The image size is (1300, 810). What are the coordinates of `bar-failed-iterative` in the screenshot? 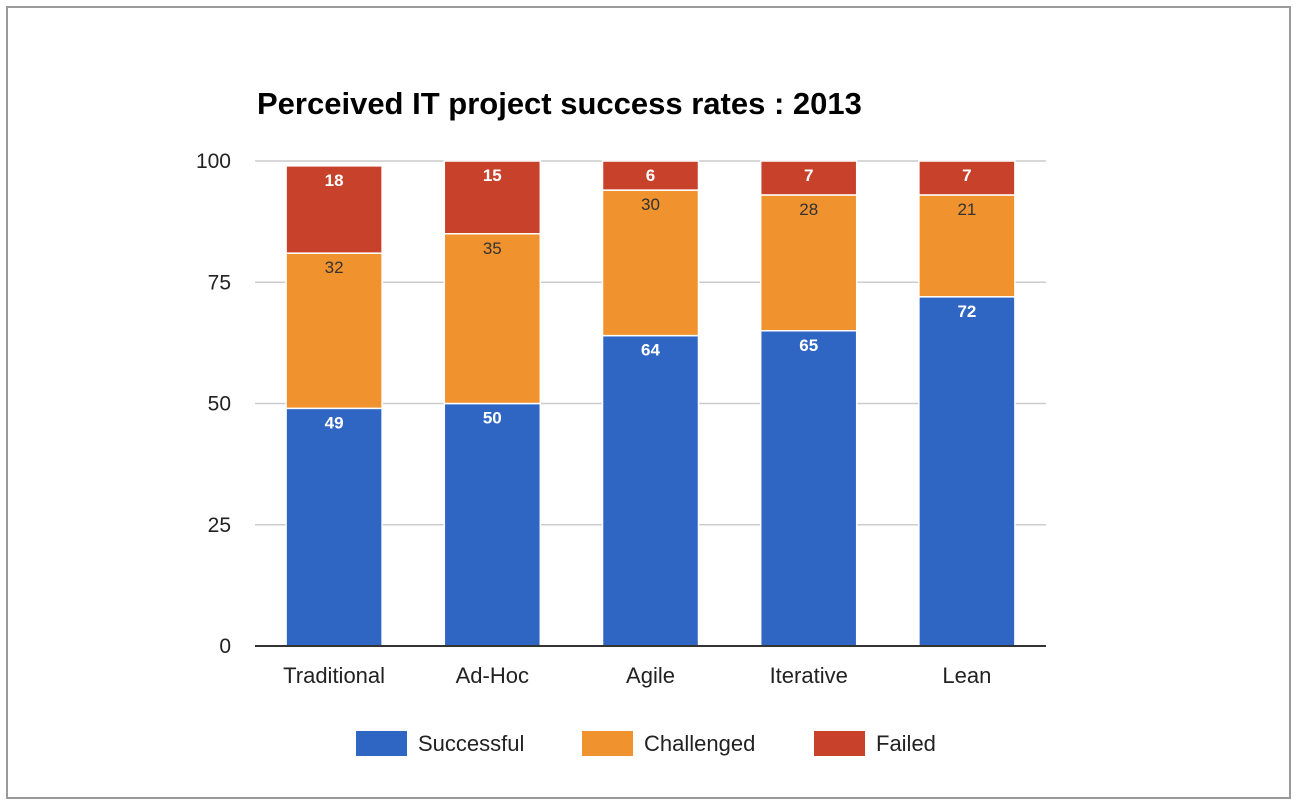 It's located at (808, 178).